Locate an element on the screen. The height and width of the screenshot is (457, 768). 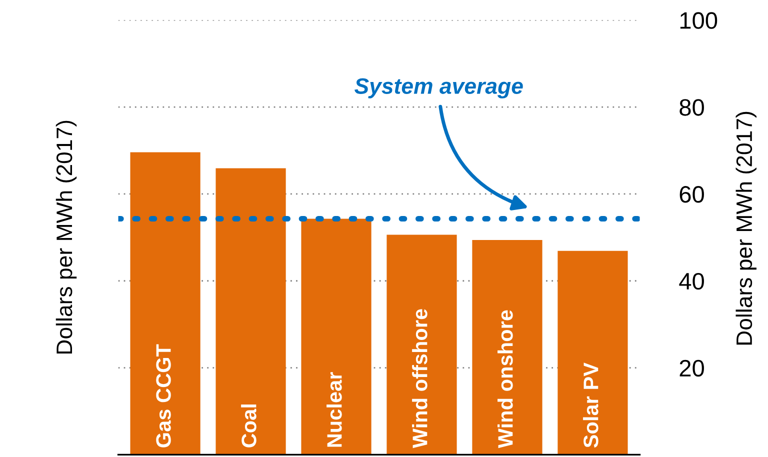
y-tick-label: 80 is located at coordinates (692, 107).